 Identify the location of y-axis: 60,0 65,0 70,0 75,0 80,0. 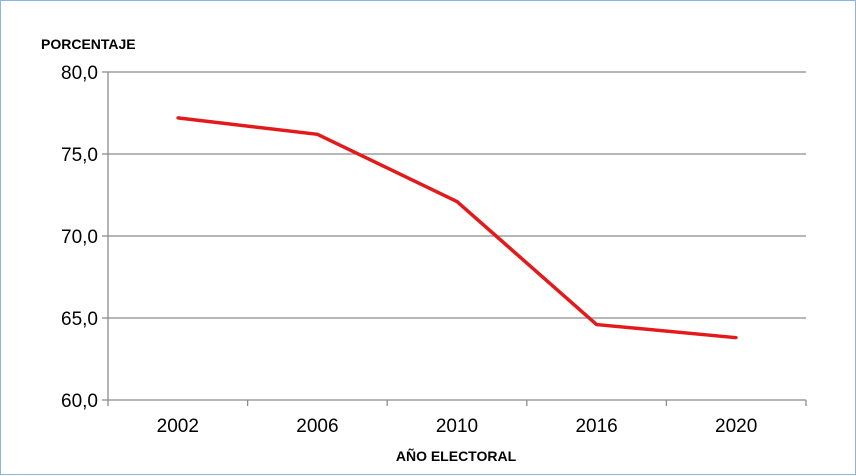
(85, 237).